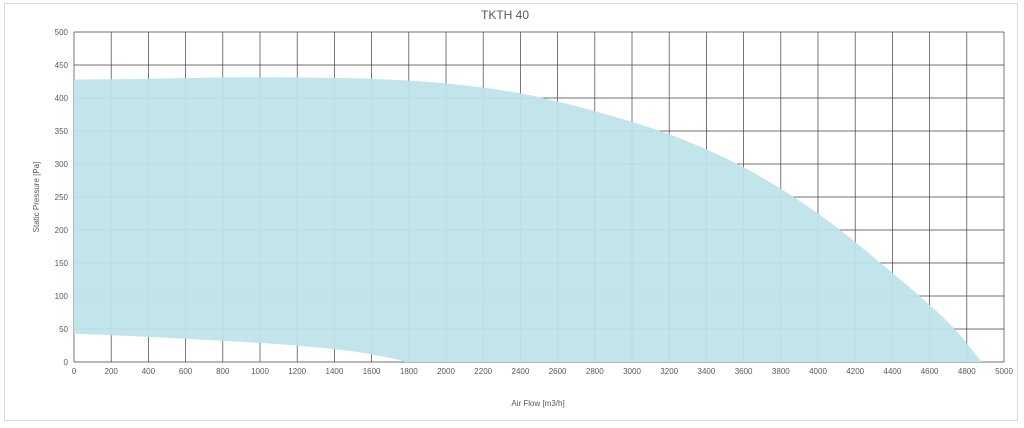 The height and width of the screenshot is (428, 1024). Describe the element at coordinates (483, 371) in the screenshot. I see `x-tick-label: 2200` at that location.